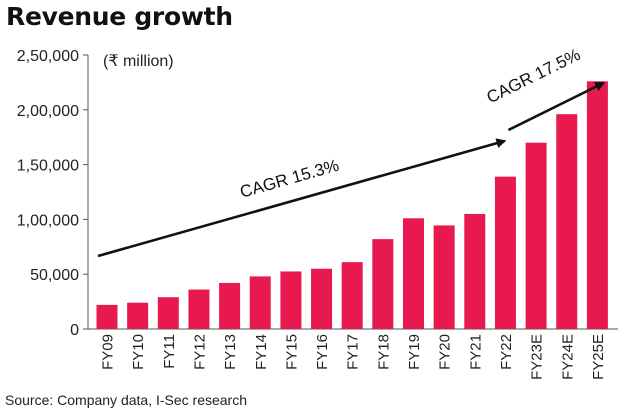  I want to click on x-tick-label: FY16, so click(322, 352).